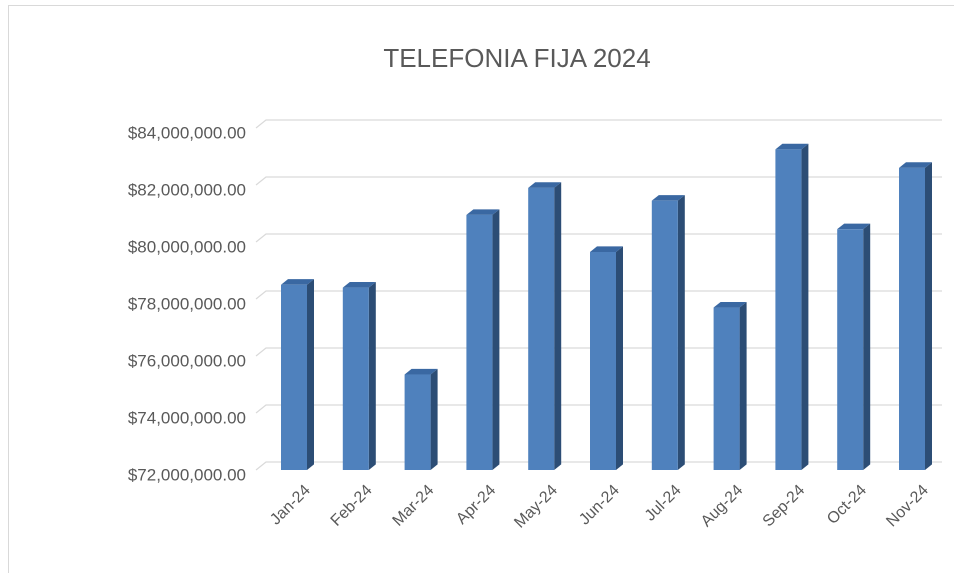 The width and height of the screenshot is (954, 573). What do you see at coordinates (187, 360) in the screenshot?
I see `y-tick-label: $76,000,000.00` at bounding box center [187, 360].